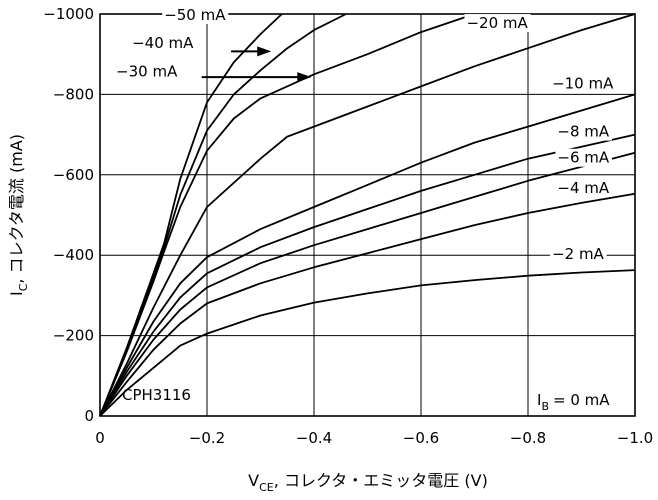 The height and width of the screenshot is (500, 658). Describe the element at coordinates (314, 438) in the screenshot. I see `x-tick-label: −0.4` at that location.